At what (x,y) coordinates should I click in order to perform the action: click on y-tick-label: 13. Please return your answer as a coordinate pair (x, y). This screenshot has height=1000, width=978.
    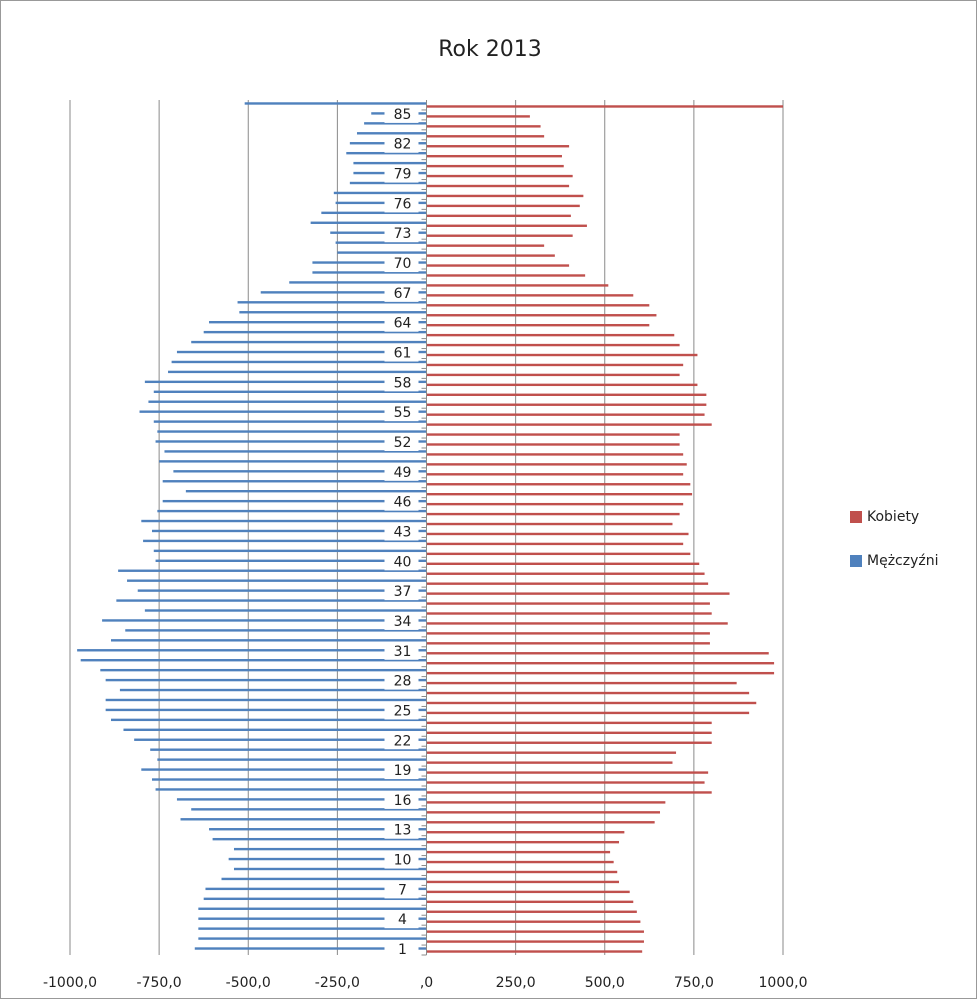
    Looking at the image, I should click on (403, 831).